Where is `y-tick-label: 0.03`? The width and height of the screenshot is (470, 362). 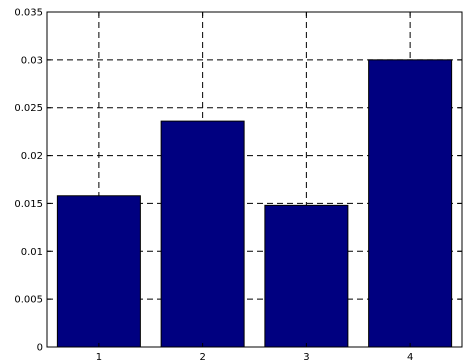 y-tick-label: 0.03 is located at coordinates (32, 60).